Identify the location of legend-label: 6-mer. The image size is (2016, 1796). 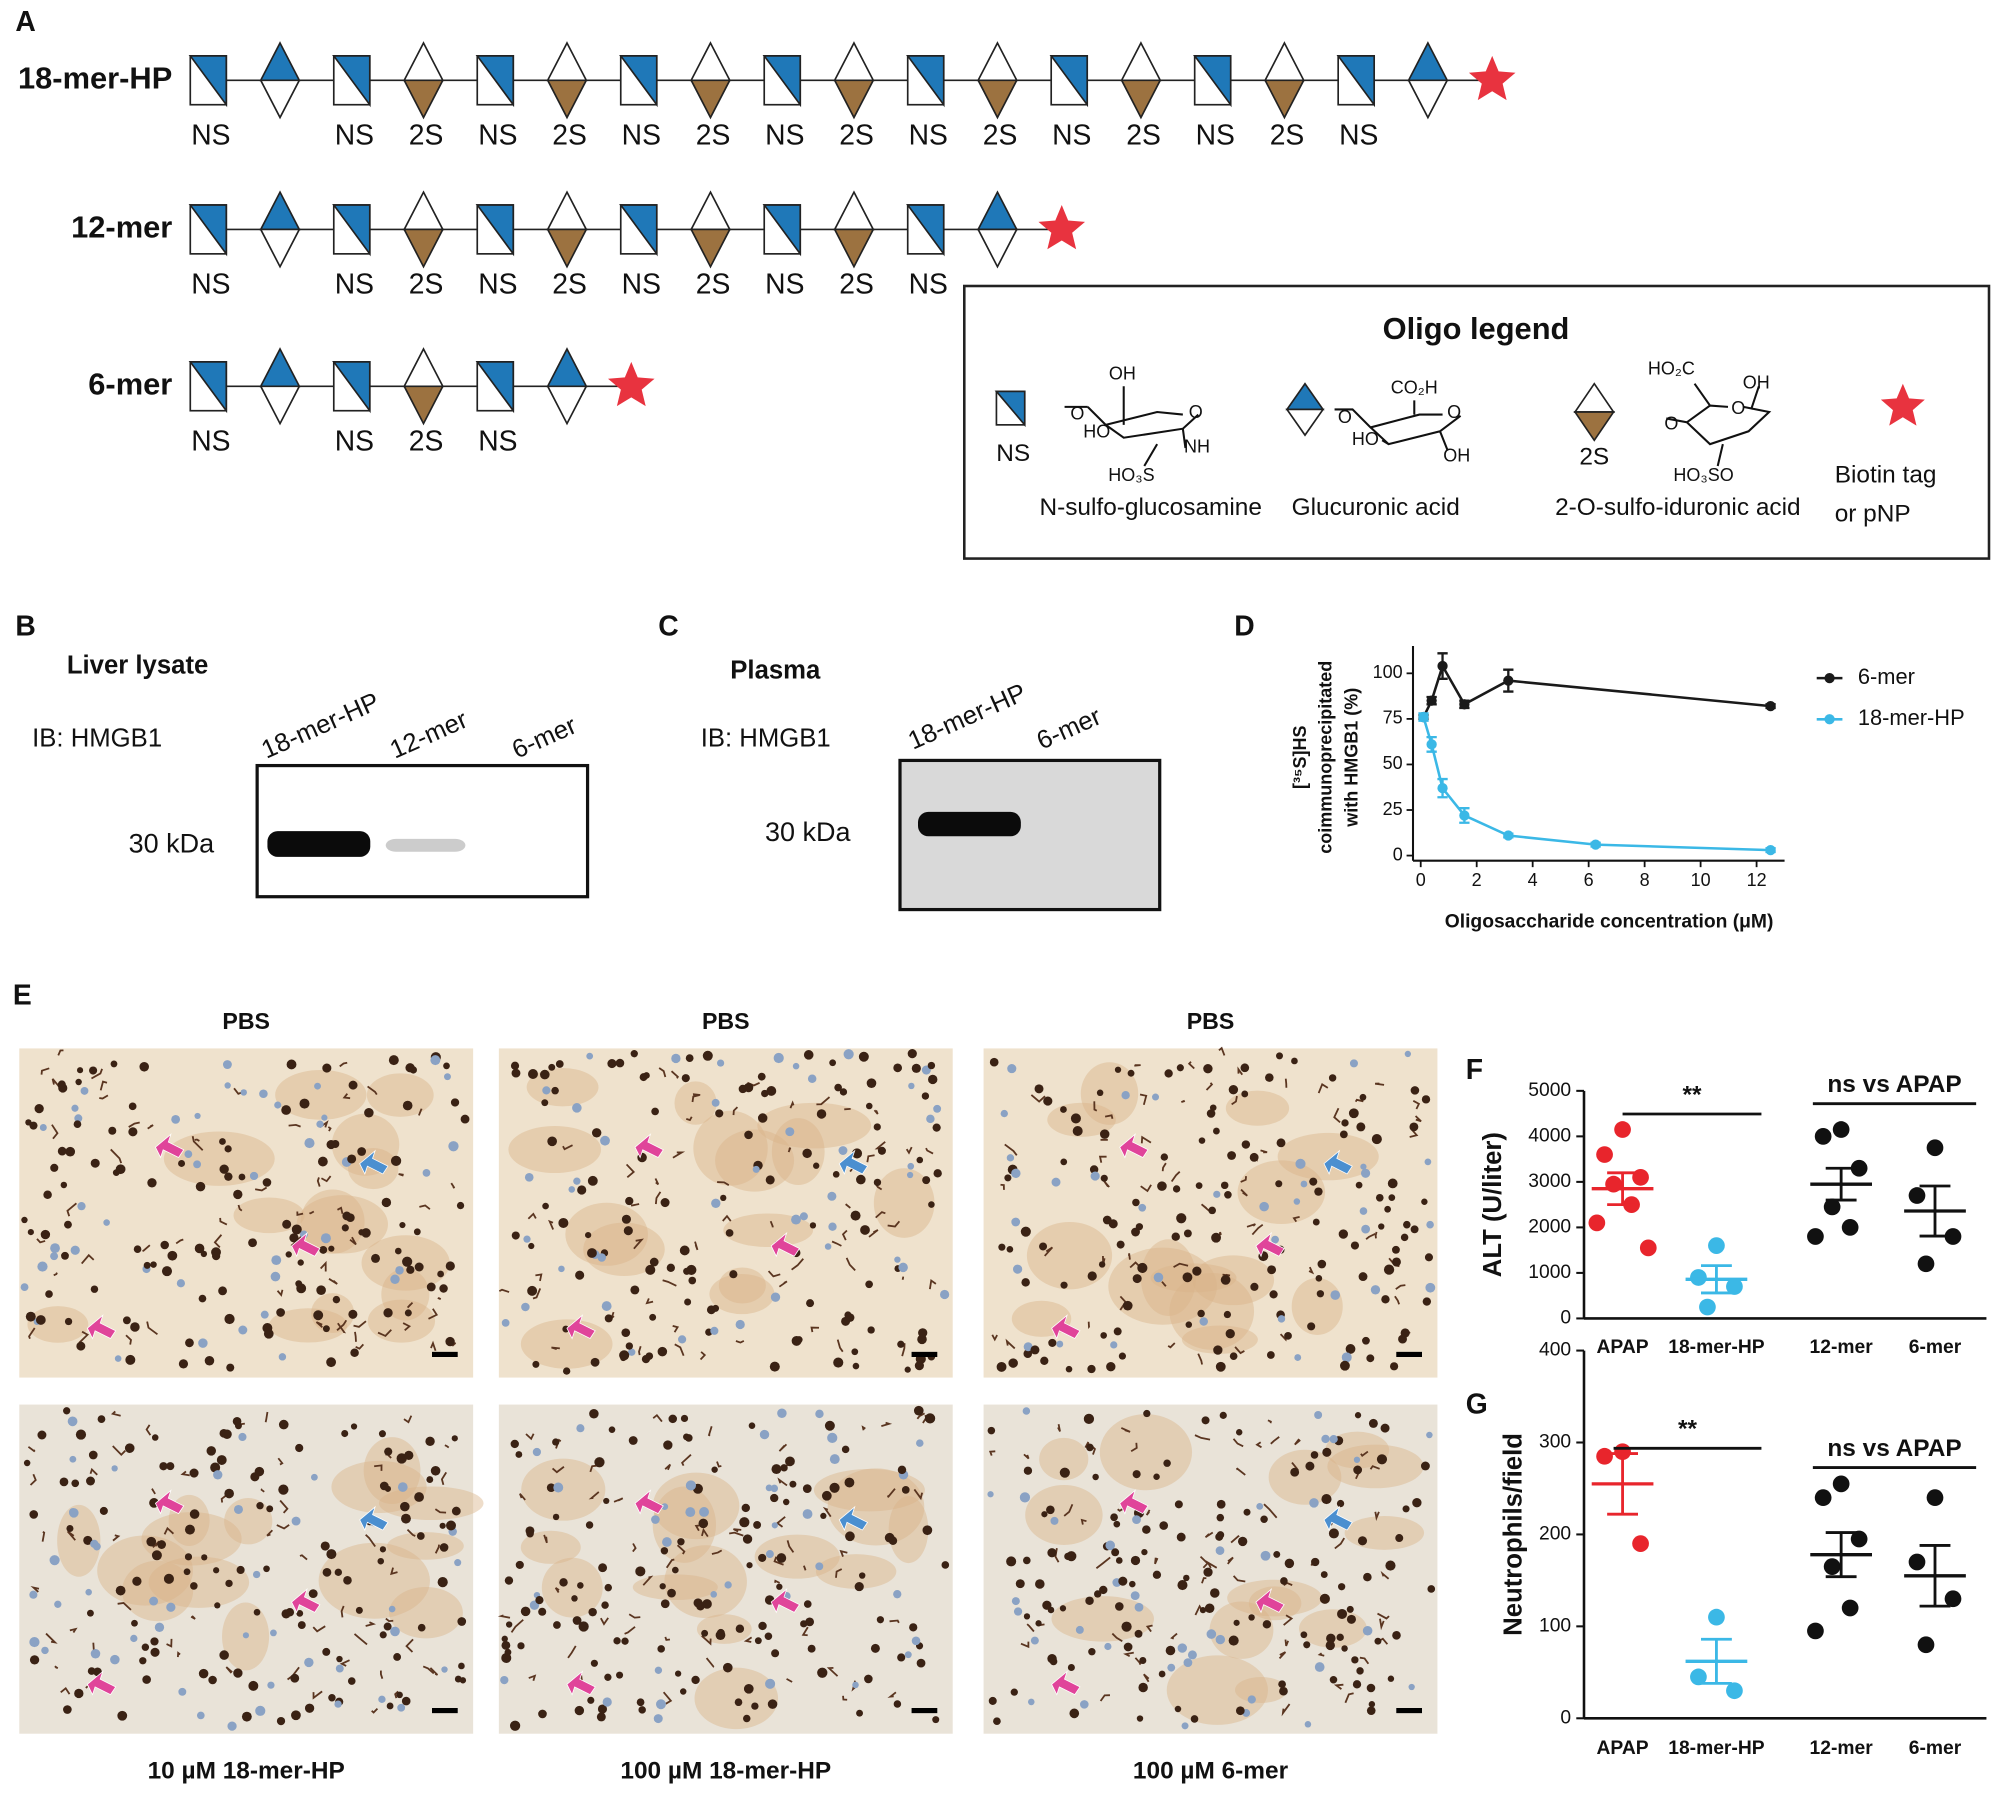
(1886, 676).